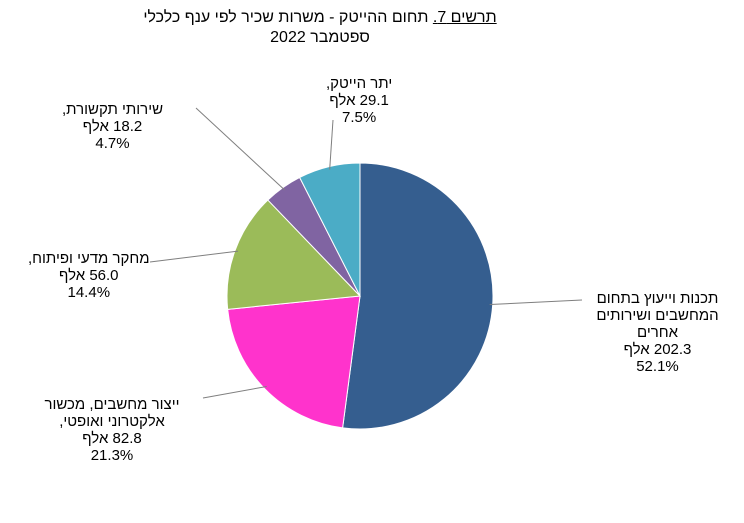 This screenshot has height=523, width=744. I want to click on leader-line-communications, so click(240, 149).